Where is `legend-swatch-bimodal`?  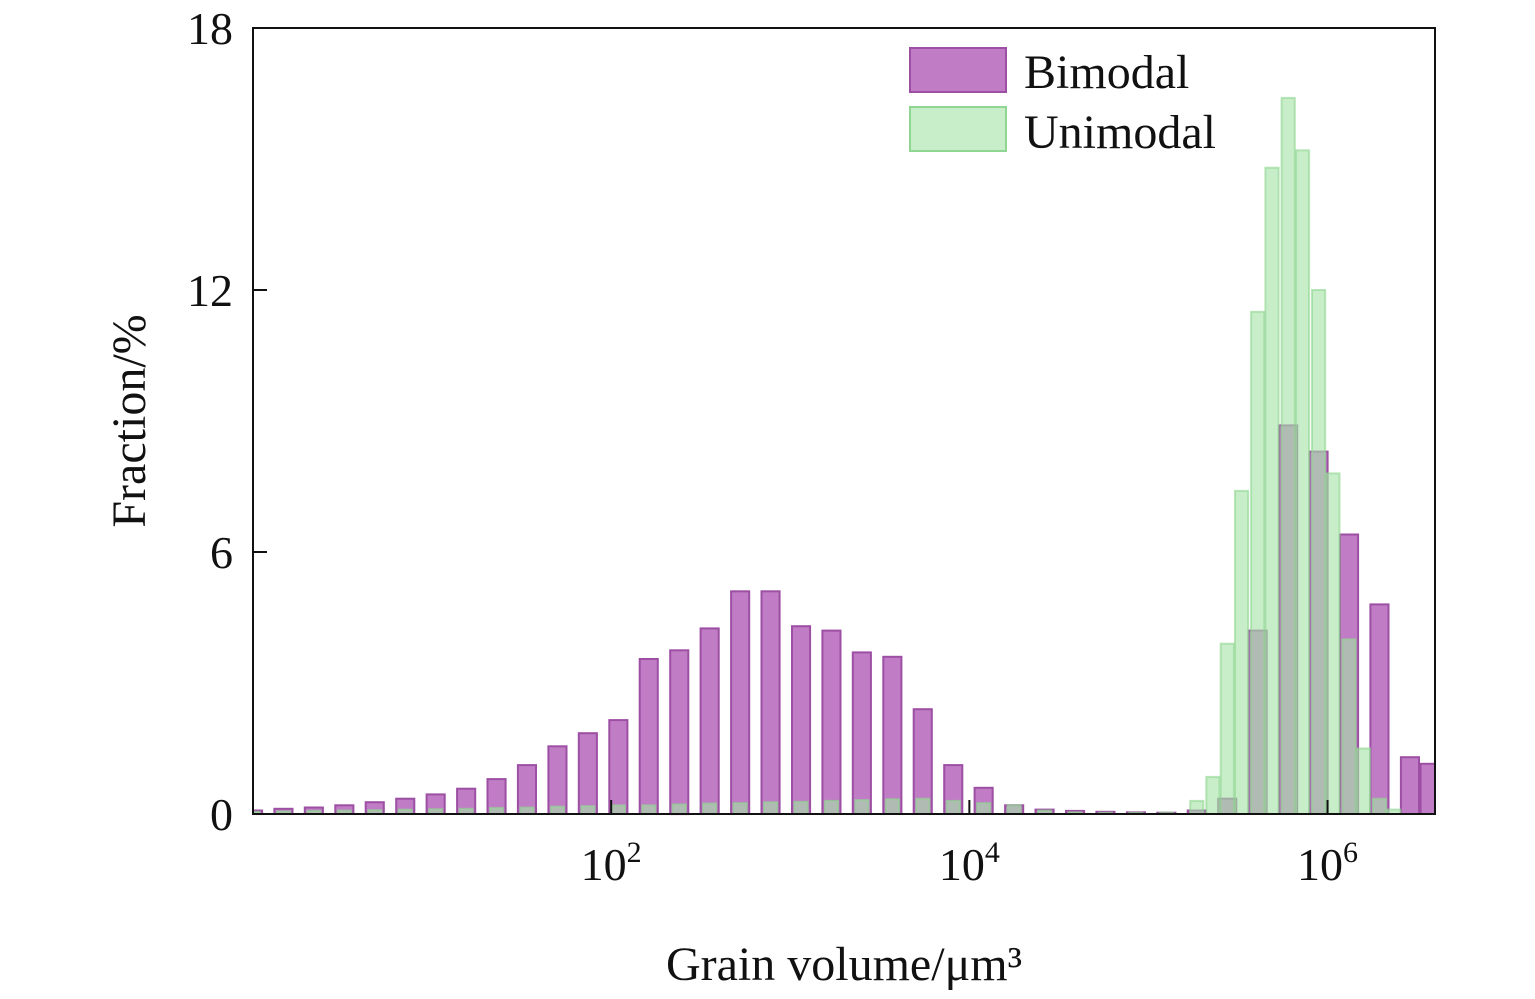 legend-swatch-bimodal is located at coordinates (958, 70).